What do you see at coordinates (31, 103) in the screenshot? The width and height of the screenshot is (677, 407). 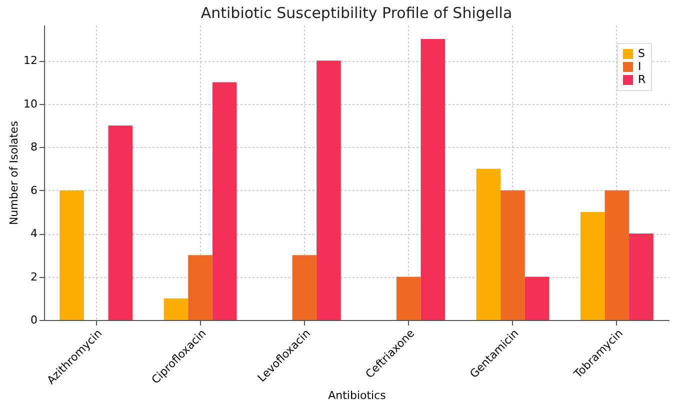 I see `y-tick-label: 10` at bounding box center [31, 103].